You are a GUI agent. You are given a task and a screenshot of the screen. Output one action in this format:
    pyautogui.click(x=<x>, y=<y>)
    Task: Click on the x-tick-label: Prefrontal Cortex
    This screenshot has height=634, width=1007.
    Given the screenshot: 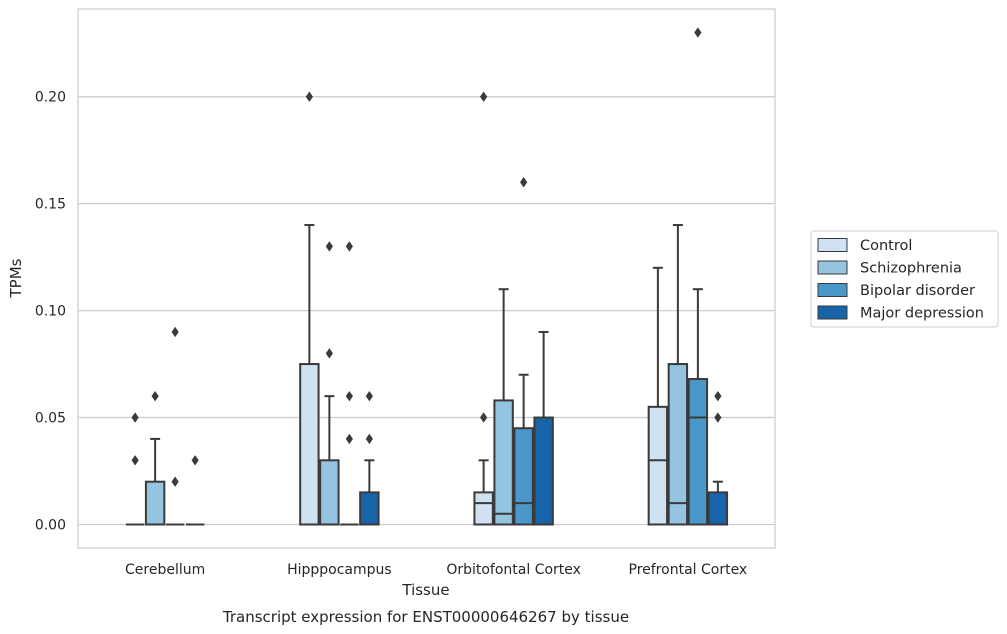 What is the action you would take?
    pyautogui.click(x=688, y=570)
    